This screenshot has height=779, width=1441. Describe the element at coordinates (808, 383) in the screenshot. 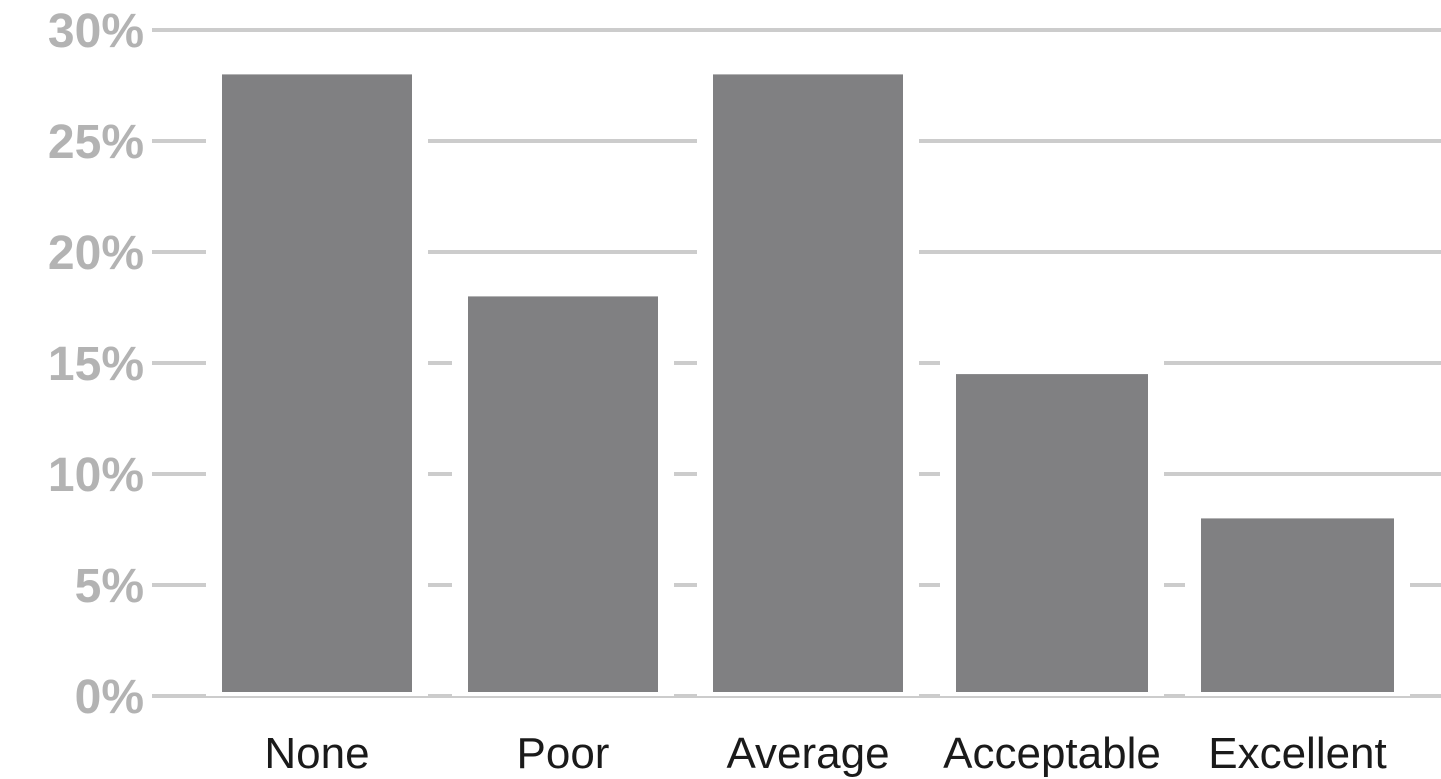

I see `bar-average` at that location.